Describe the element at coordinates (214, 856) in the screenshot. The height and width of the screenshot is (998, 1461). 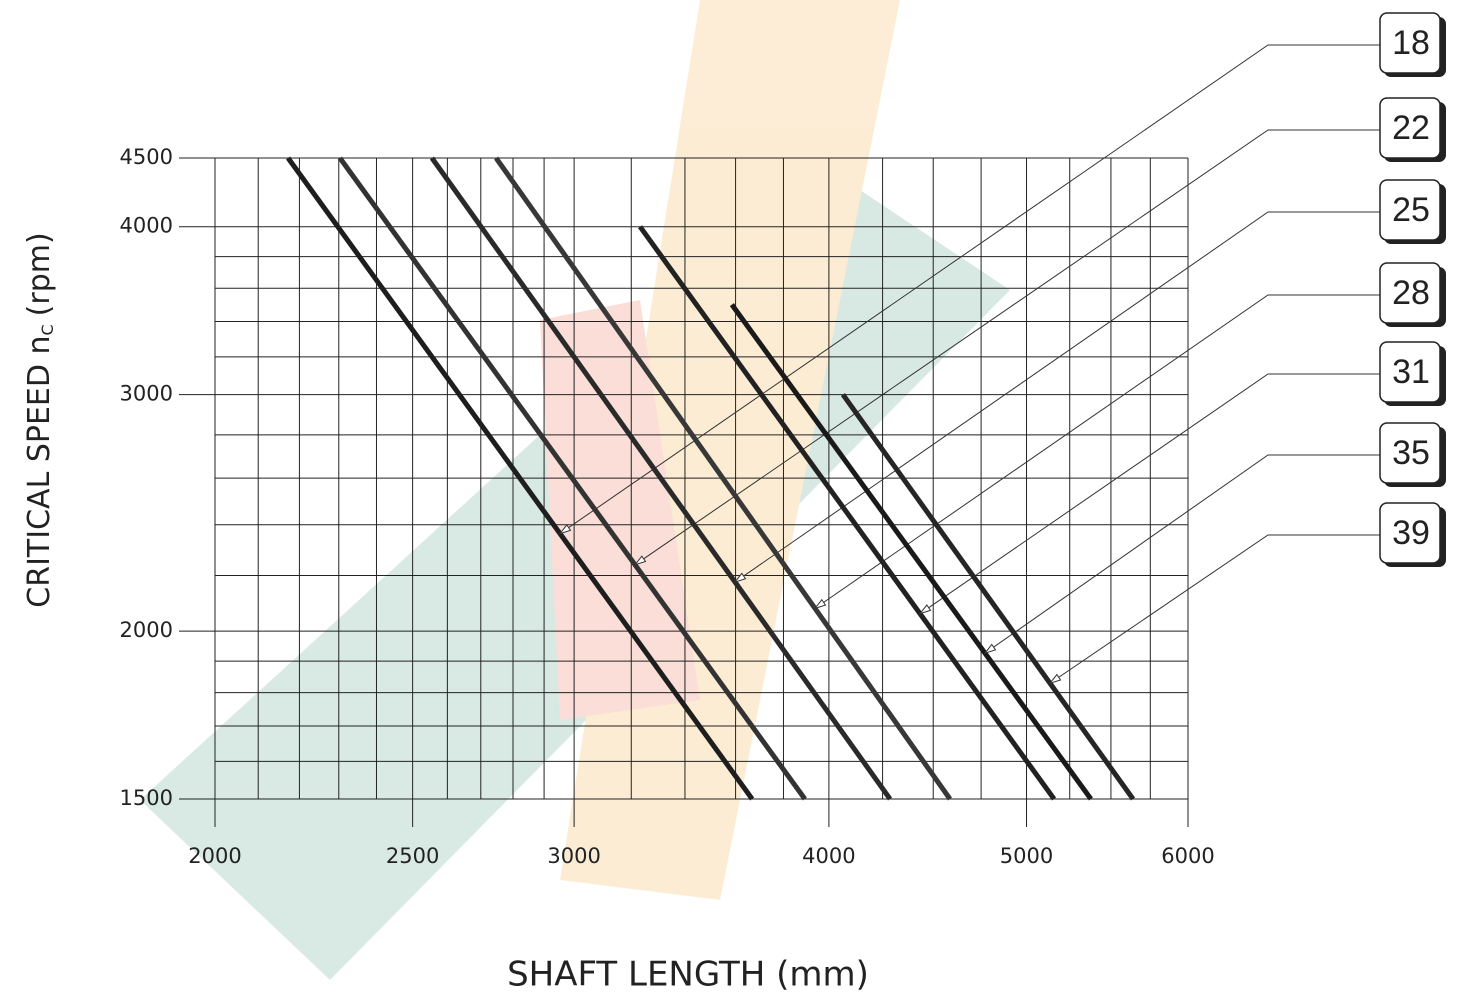
I see `x-tick-label: 2000` at that location.